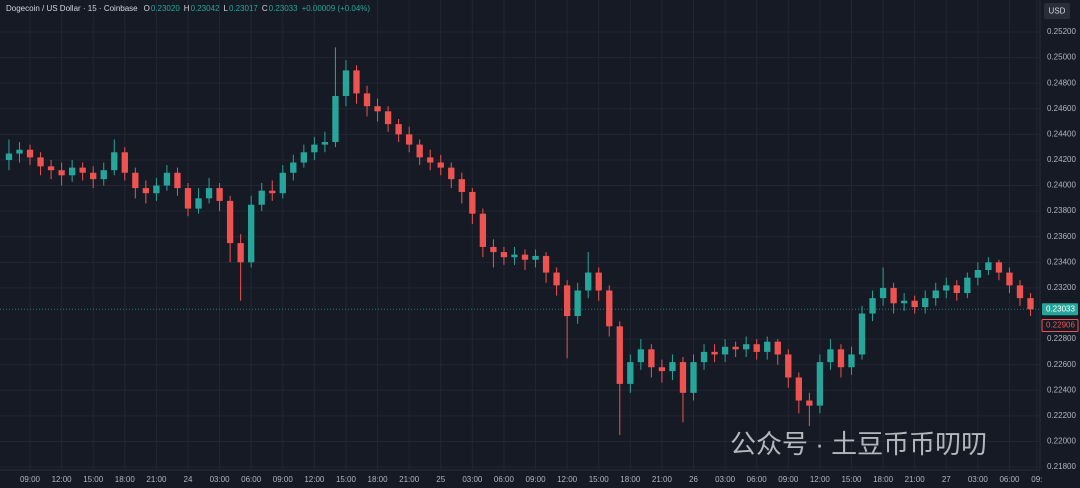 Image resolution: width=1080 pixels, height=488 pixels. I want to click on y-tick-label: 0.23600, so click(1061, 236).